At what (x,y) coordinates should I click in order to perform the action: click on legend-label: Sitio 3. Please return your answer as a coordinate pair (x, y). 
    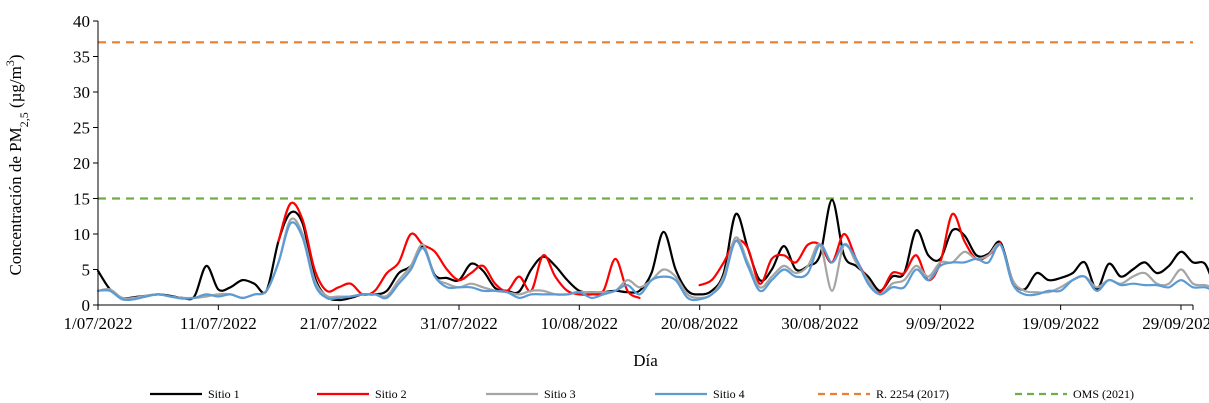
    Looking at the image, I should click on (560, 394).